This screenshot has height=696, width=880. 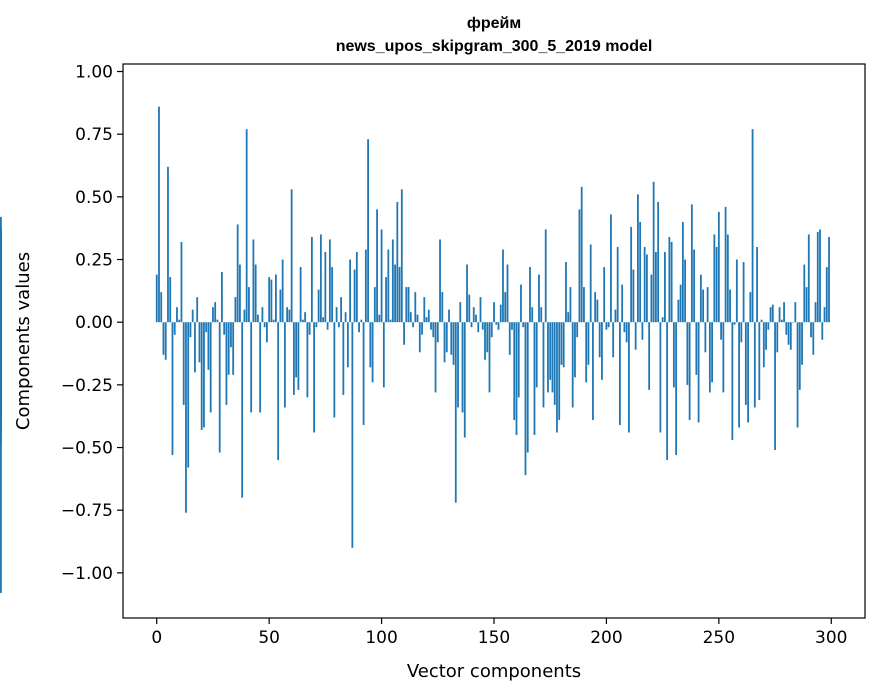 What do you see at coordinates (1, 384) in the screenshot?
I see `bar-undefined` at bounding box center [1, 384].